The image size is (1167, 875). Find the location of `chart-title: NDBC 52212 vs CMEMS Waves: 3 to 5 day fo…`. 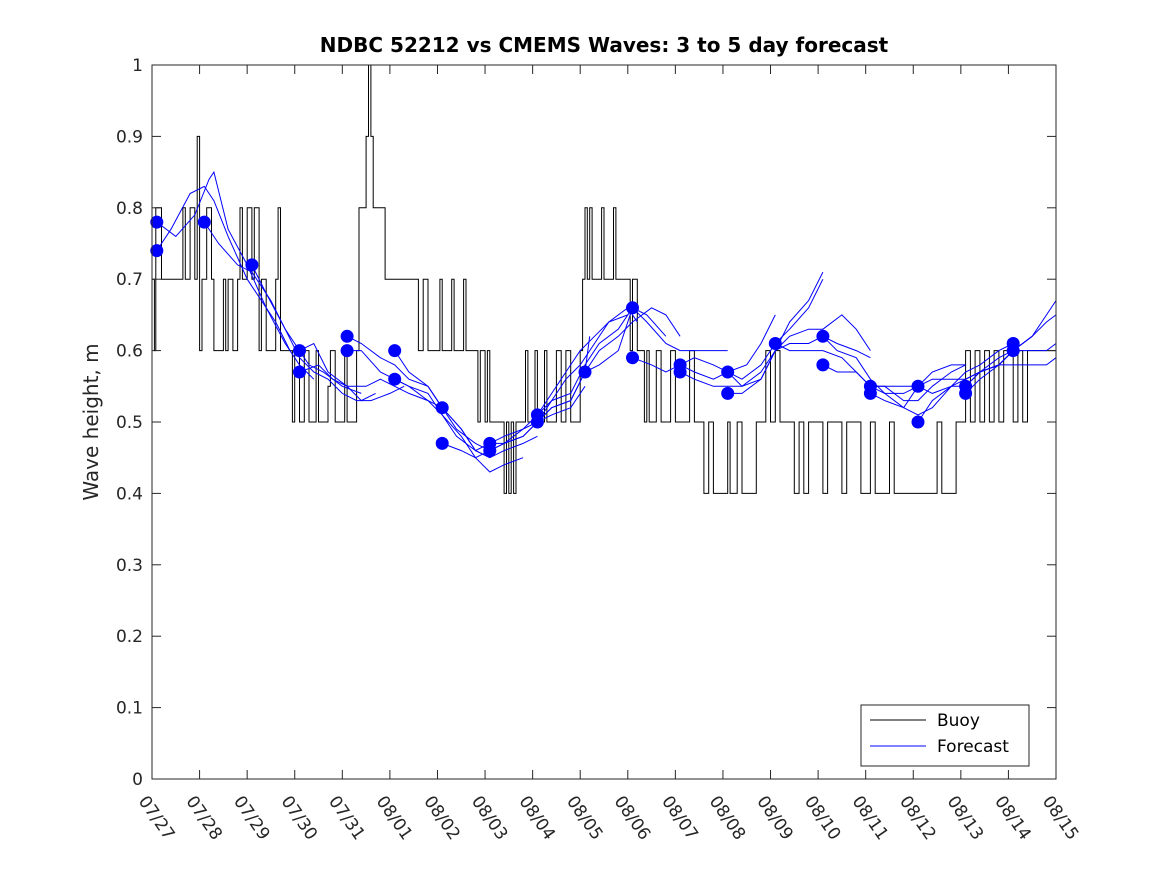

chart-title: NDBC 52212 vs CMEMS Waves: 3 to 5 day fo… is located at coordinates (604, 45).